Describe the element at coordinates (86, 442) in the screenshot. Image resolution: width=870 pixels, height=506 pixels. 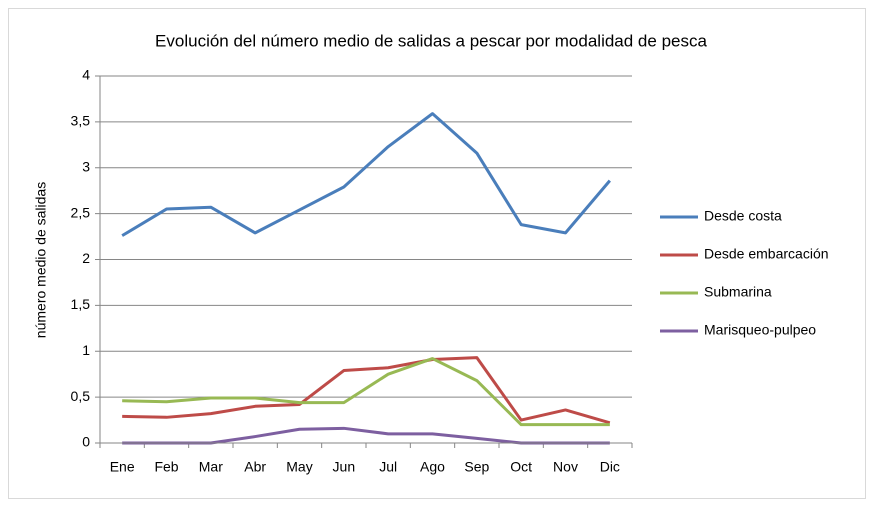
I see `y-tick-label: 0` at that location.